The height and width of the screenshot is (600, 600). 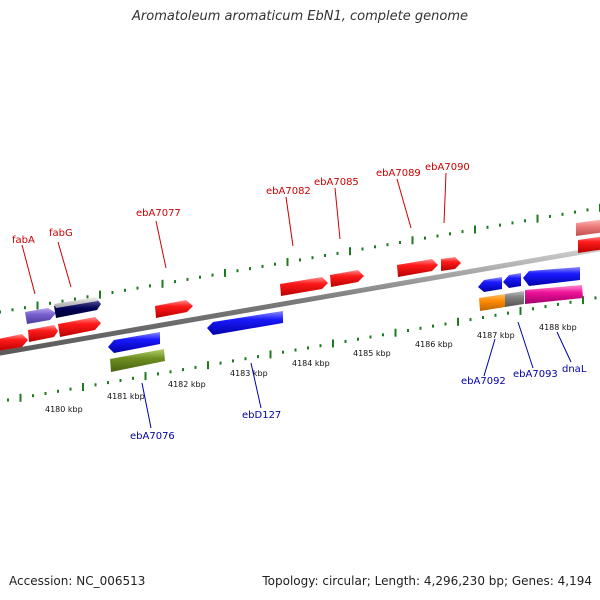 I want to click on connector-fabA, so click(x=28, y=269).